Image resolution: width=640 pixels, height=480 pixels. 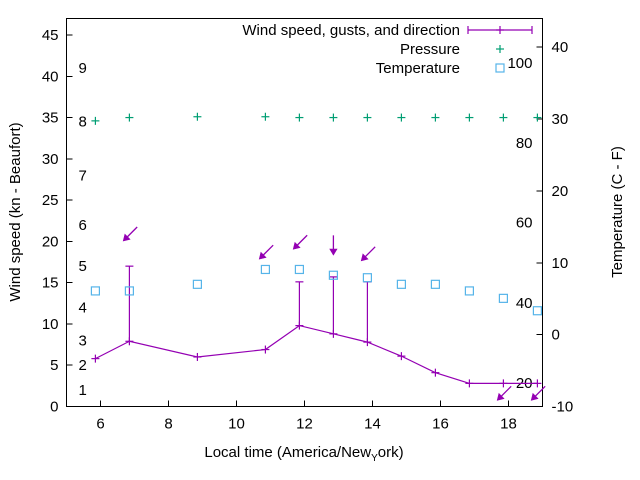 I want to click on series-temperature, so click(x=316, y=290).